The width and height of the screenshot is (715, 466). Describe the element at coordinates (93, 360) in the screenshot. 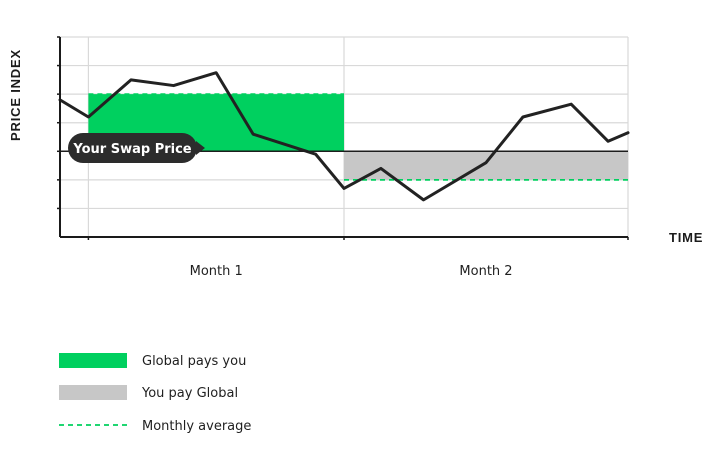

I see `legend-green-swatch` at that location.